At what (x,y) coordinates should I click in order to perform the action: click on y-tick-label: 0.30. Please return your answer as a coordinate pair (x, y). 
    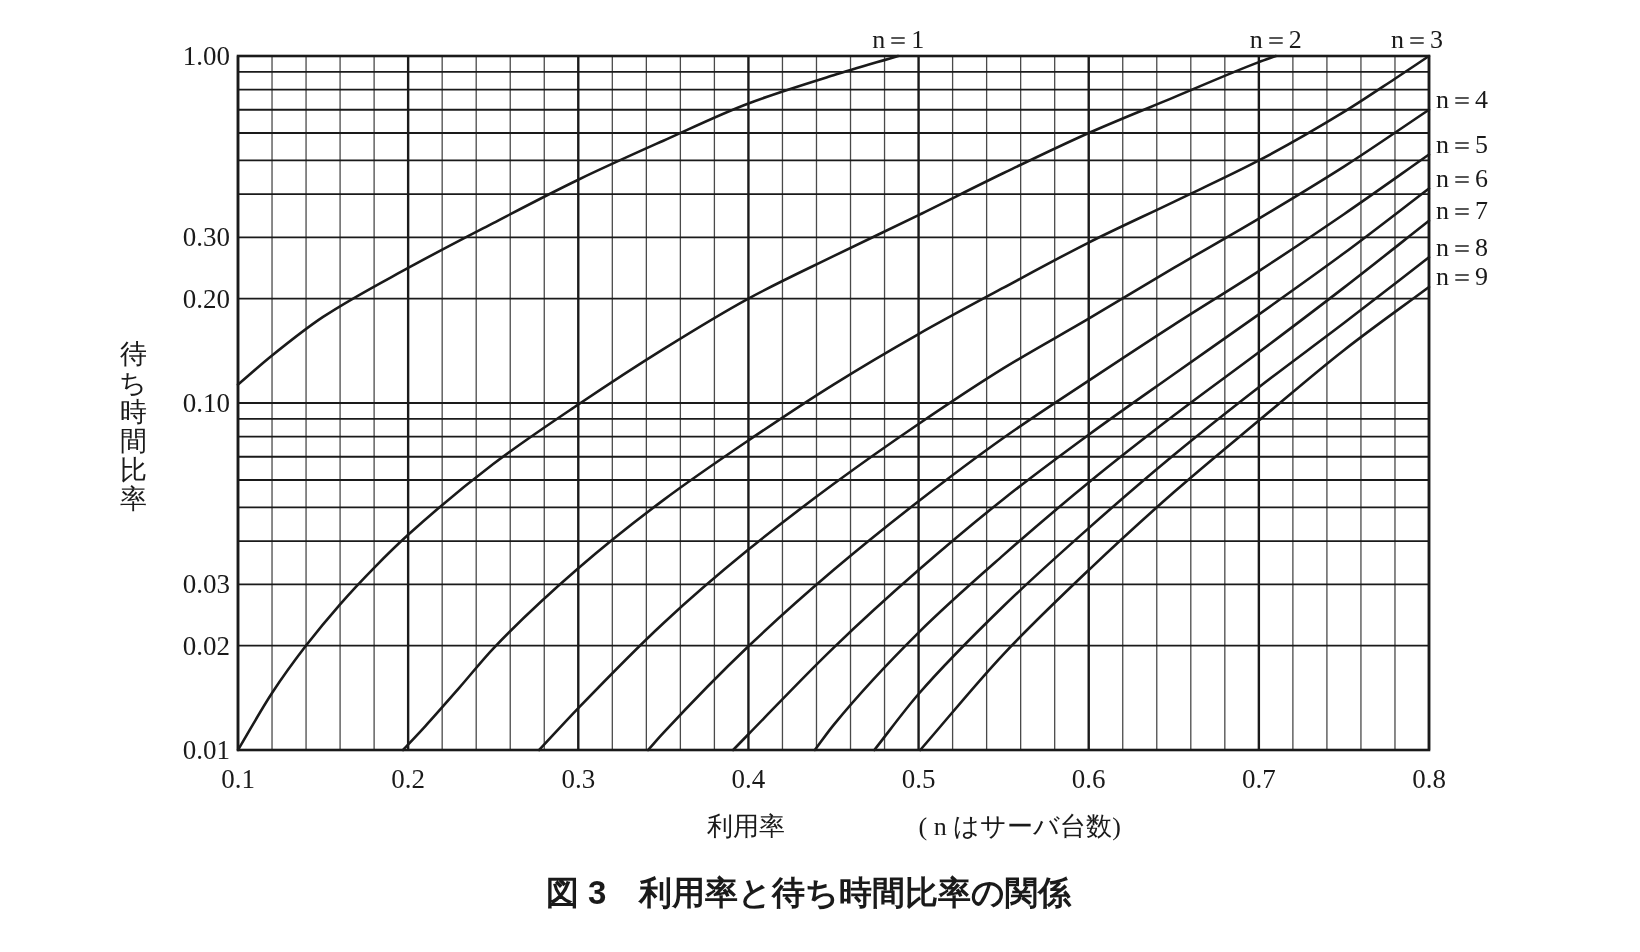
    Looking at the image, I should click on (206, 237).